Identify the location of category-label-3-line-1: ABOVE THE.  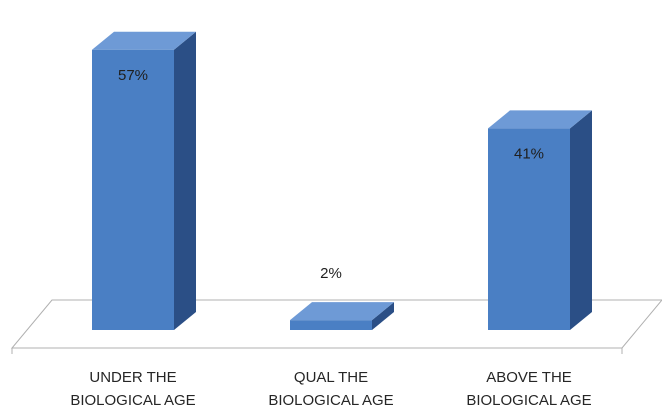
(529, 377).